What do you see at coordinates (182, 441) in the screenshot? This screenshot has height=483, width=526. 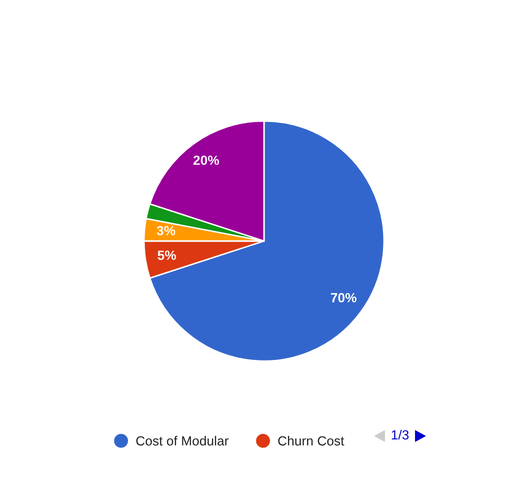 I see `legend-label: Cost of Modular` at bounding box center [182, 441].